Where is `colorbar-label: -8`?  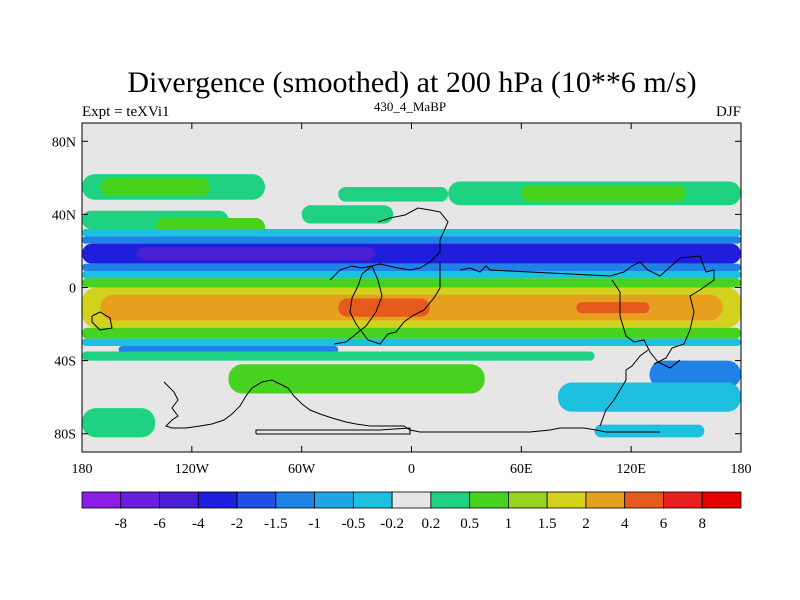 colorbar-label: -8 is located at coordinates (121, 524).